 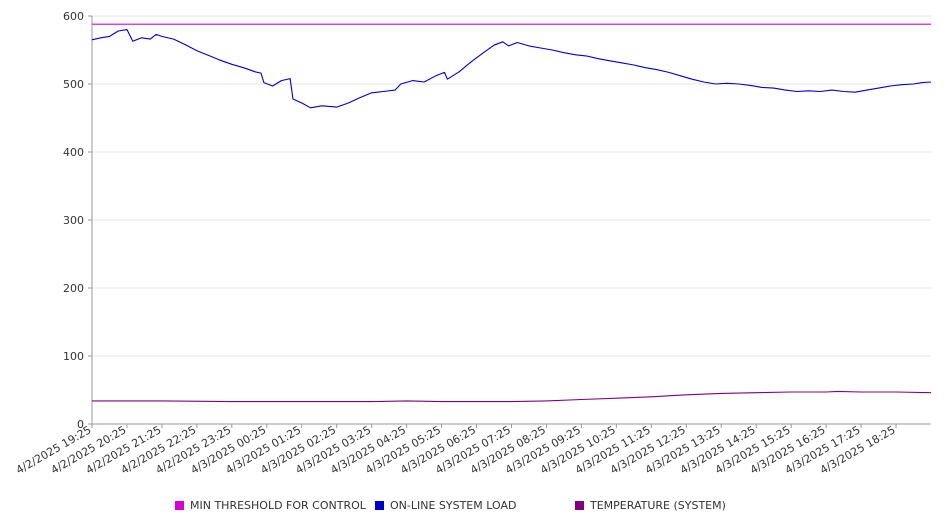 I want to click on legend-item-temperature: TEMPERATURE (SYSTEM), so click(x=650, y=505).